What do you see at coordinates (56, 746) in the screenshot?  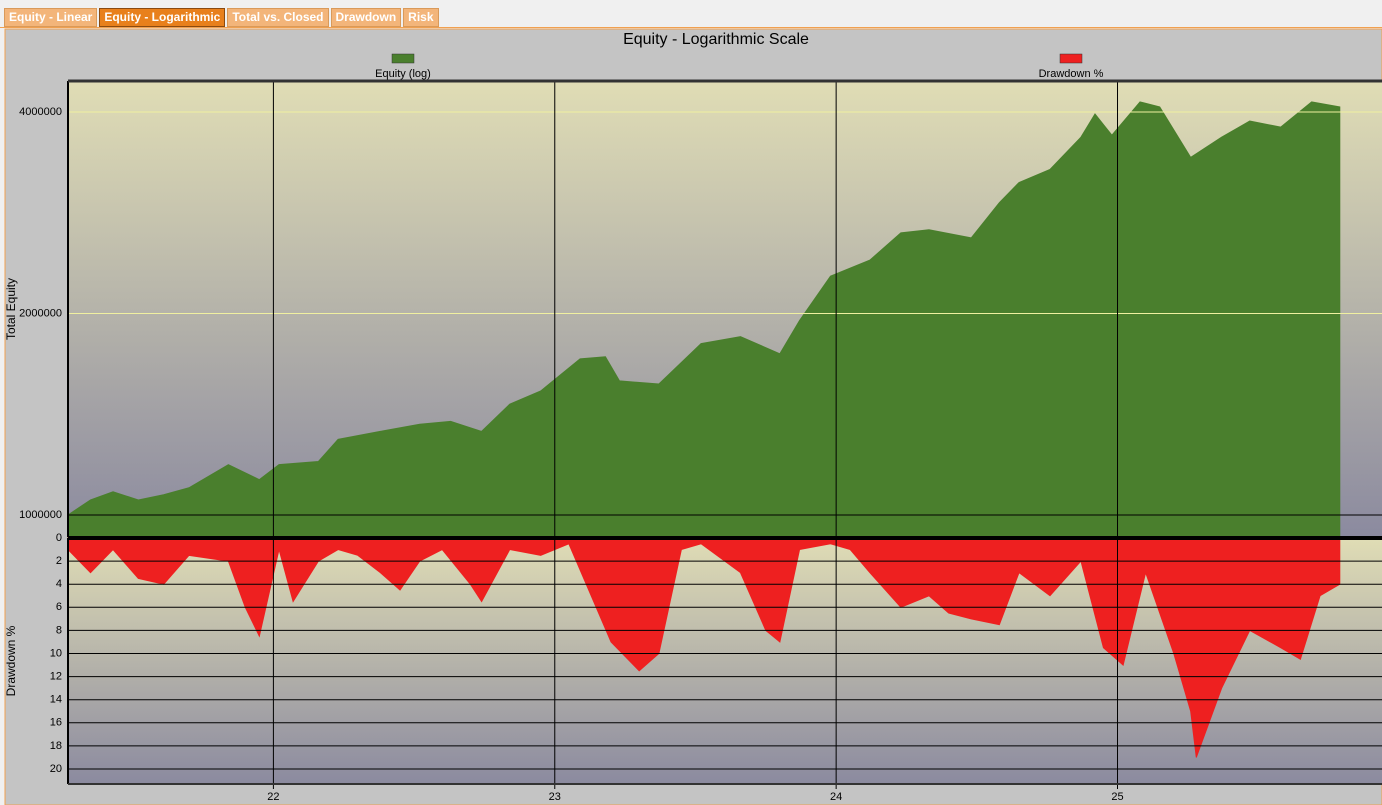 I see `y-tick-label: 18` at bounding box center [56, 746].